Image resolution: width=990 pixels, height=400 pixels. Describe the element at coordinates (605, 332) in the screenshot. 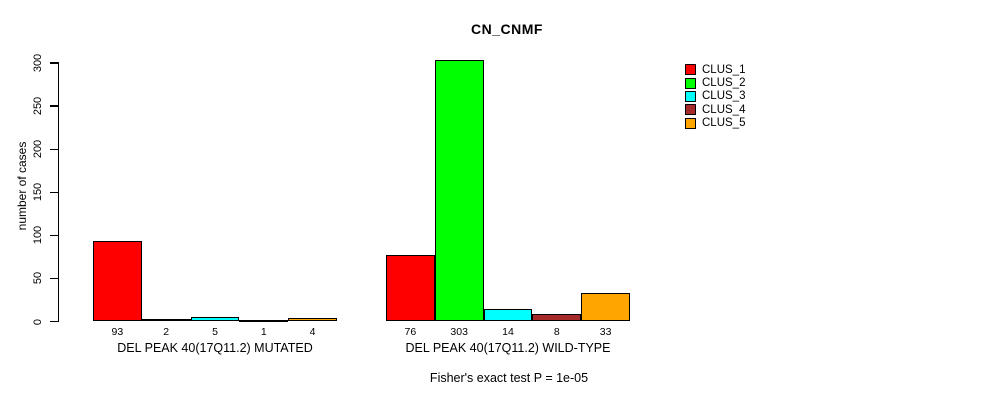

I see `bar-value-label: 33` at that location.